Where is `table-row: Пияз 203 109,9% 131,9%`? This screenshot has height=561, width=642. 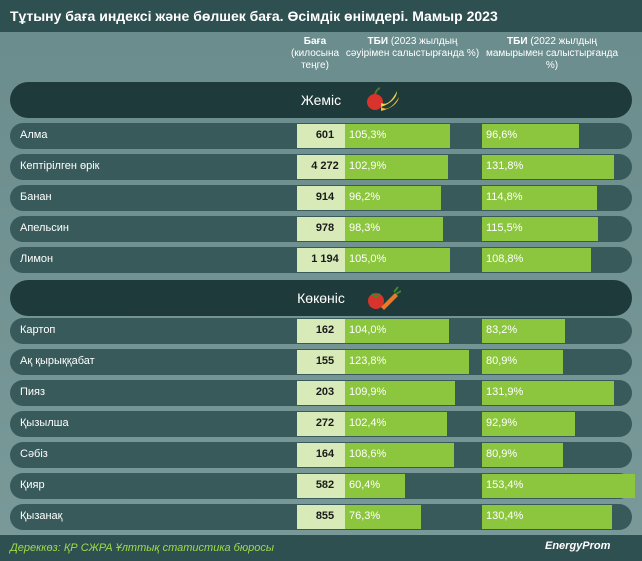
table-row: Пияз 203 109,9% 131,9% is located at coordinates (321, 393).